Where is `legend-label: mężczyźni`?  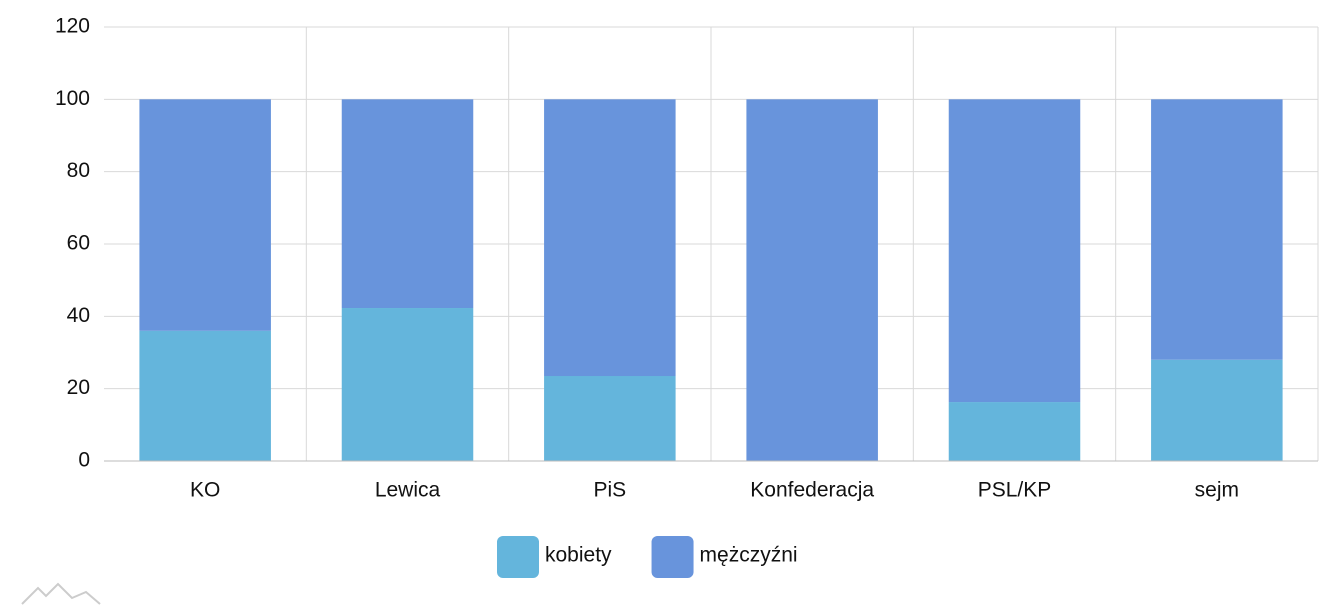 legend-label: mężczyźni is located at coordinates (749, 555).